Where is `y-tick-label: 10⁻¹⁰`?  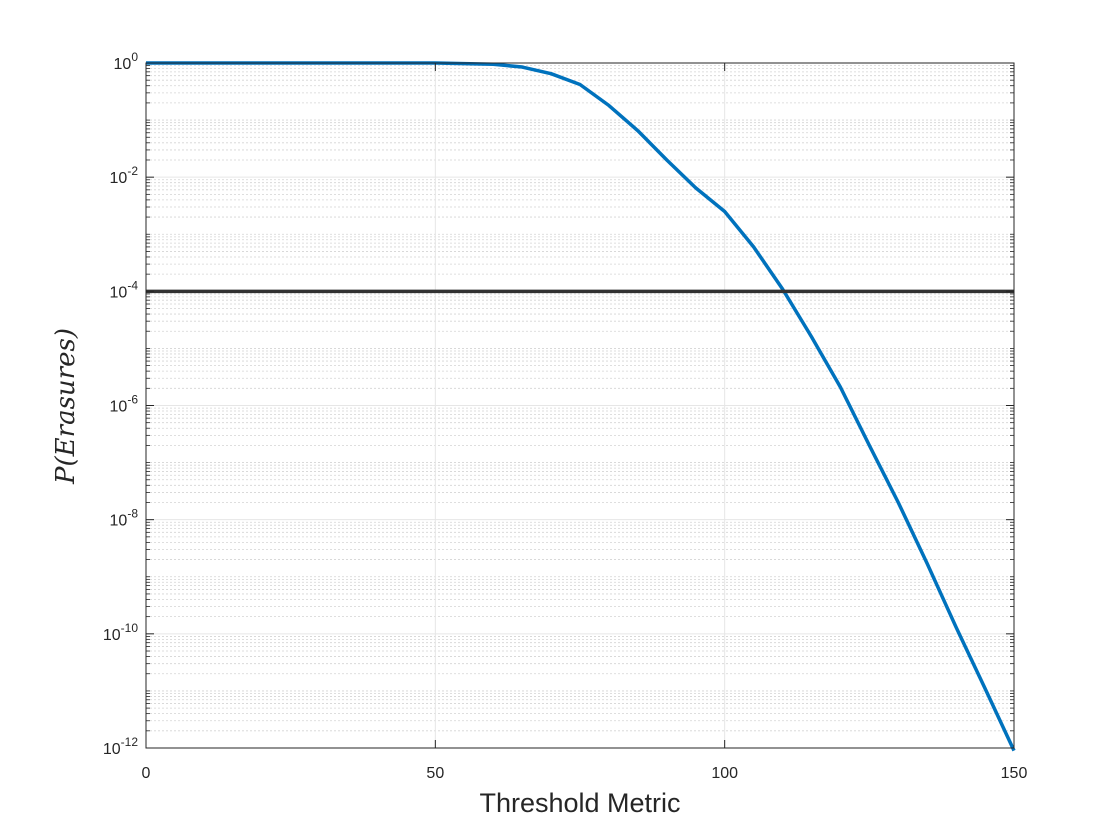
y-tick-label: 10⁻¹⁰ is located at coordinates (120, 632).